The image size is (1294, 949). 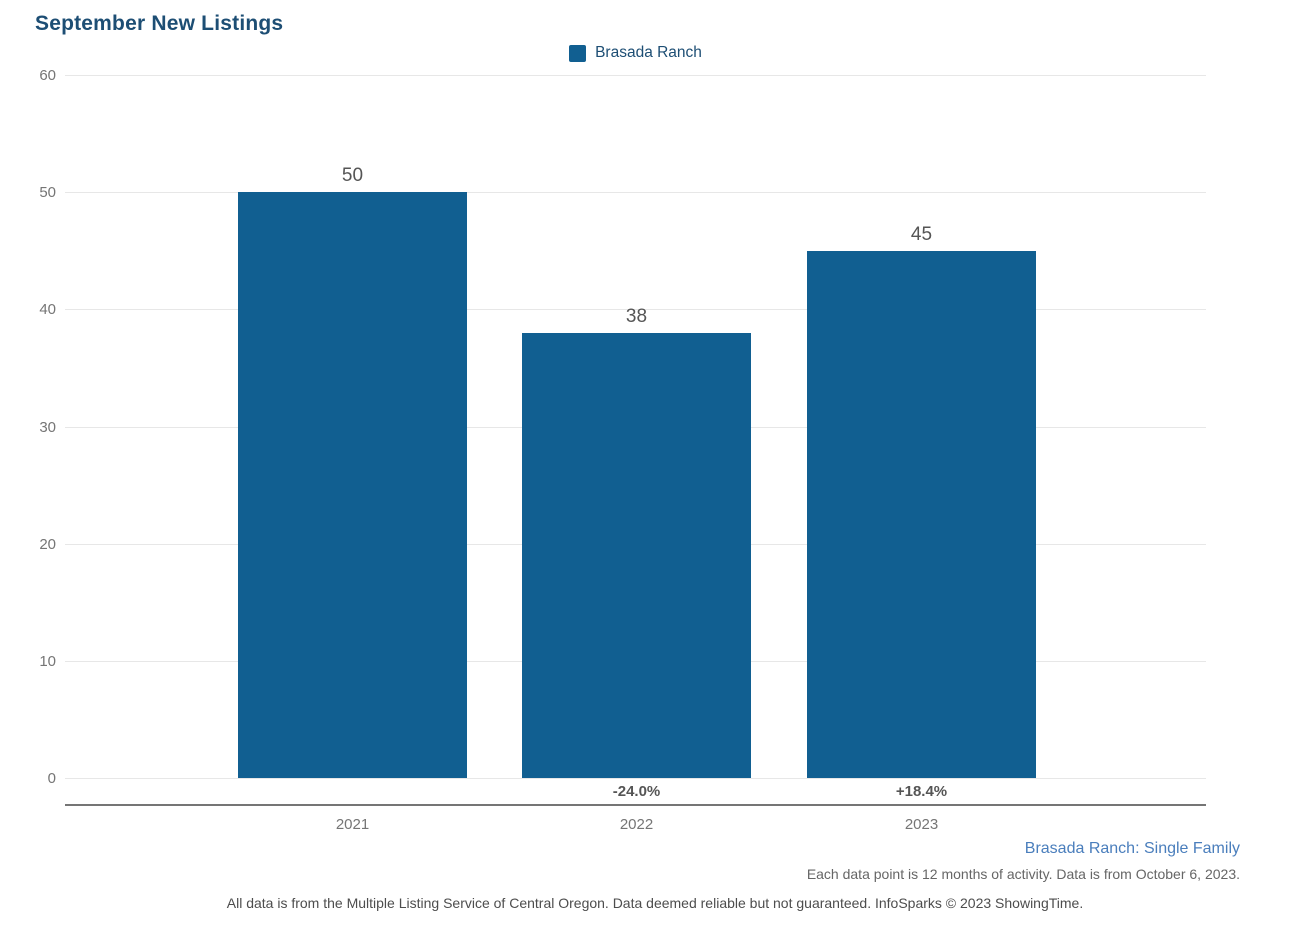 What do you see at coordinates (47, 193) in the screenshot?
I see `y-tick-label-50: 50` at bounding box center [47, 193].